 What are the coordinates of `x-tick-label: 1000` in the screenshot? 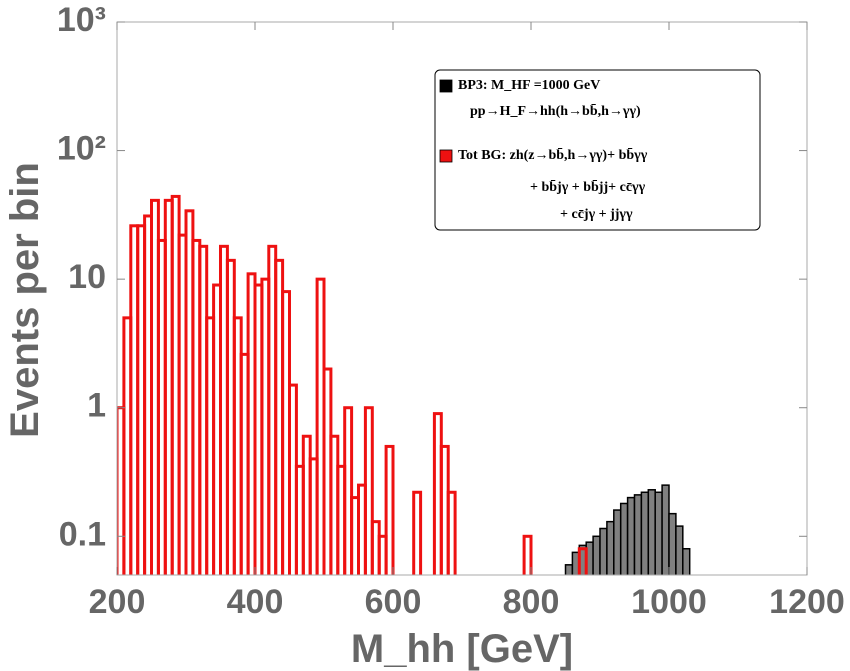 It's located at (669, 602).